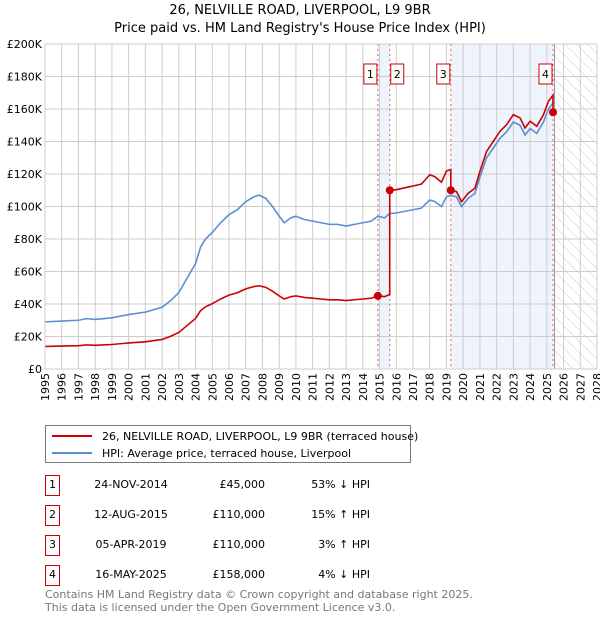 The height and width of the screenshot is (620, 600). I want to click on x-tick-label: 1997, so click(78, 387).